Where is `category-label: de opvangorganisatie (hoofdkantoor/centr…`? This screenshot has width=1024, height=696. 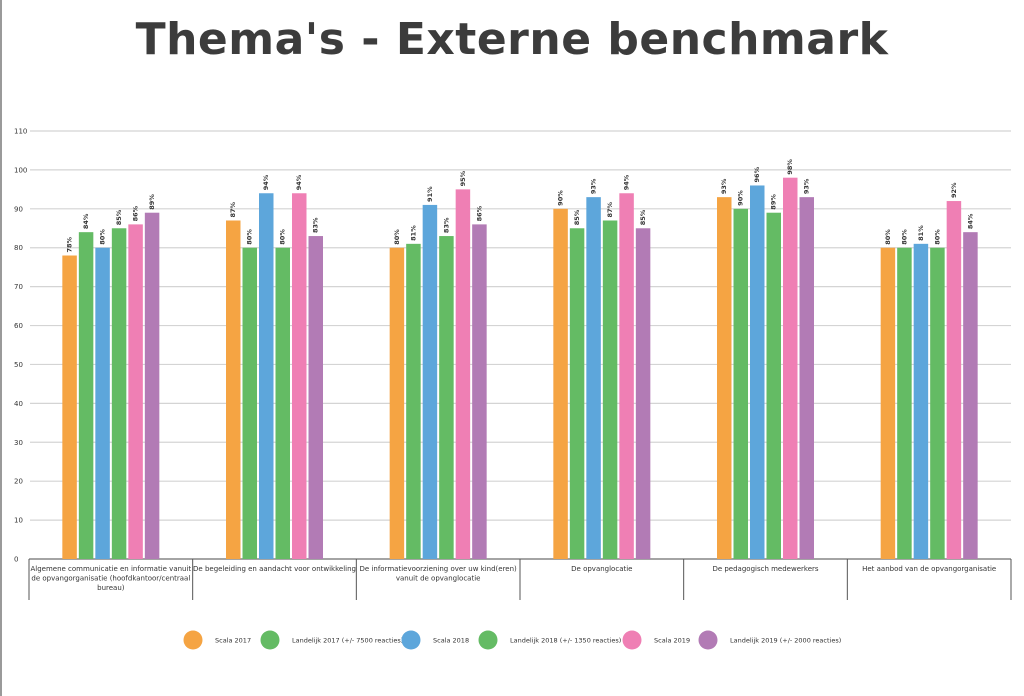 category-label: de opvangorganisatie (hoofdkantoor/centr… is located at coordinates (110, 579).